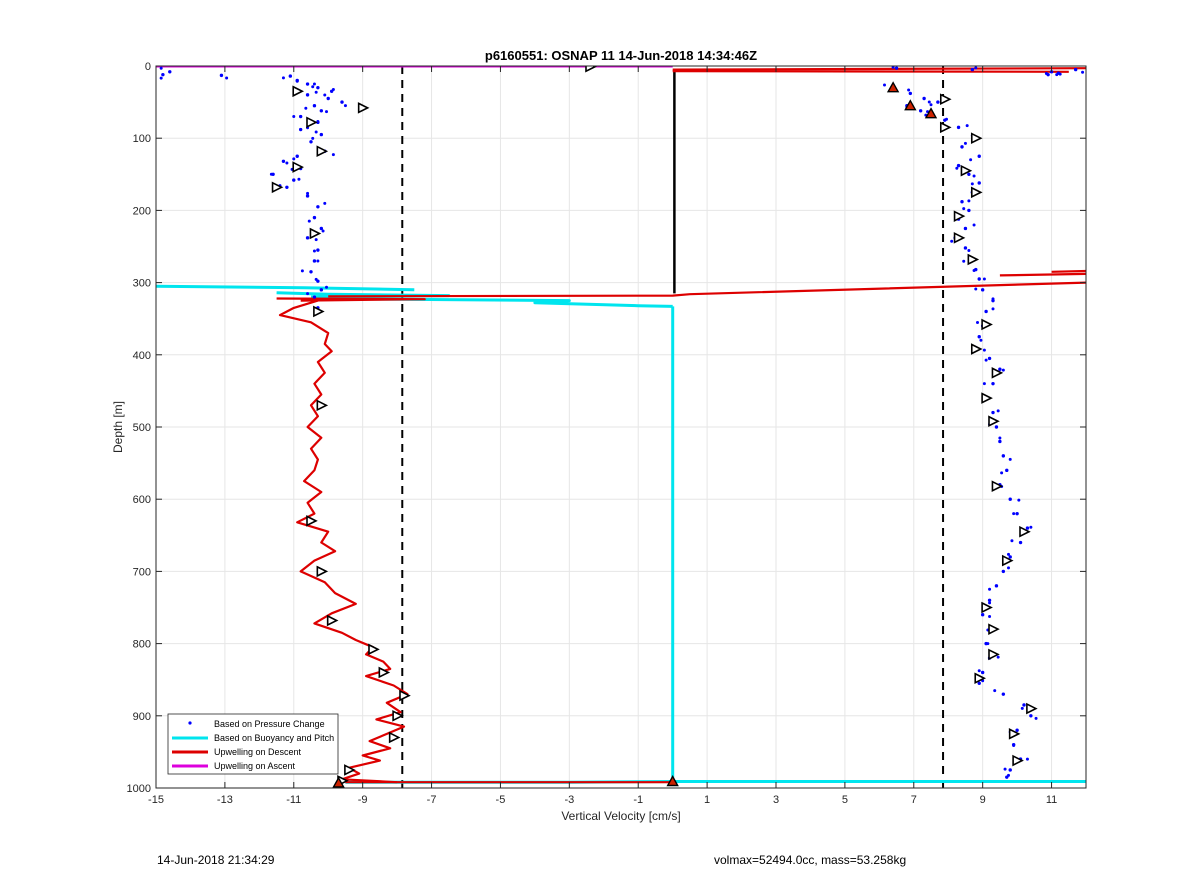  What do you see at coordinates (343, 541) in the screenshot?
I see `upwelling-descent-line` at bounding box center [343, 541].